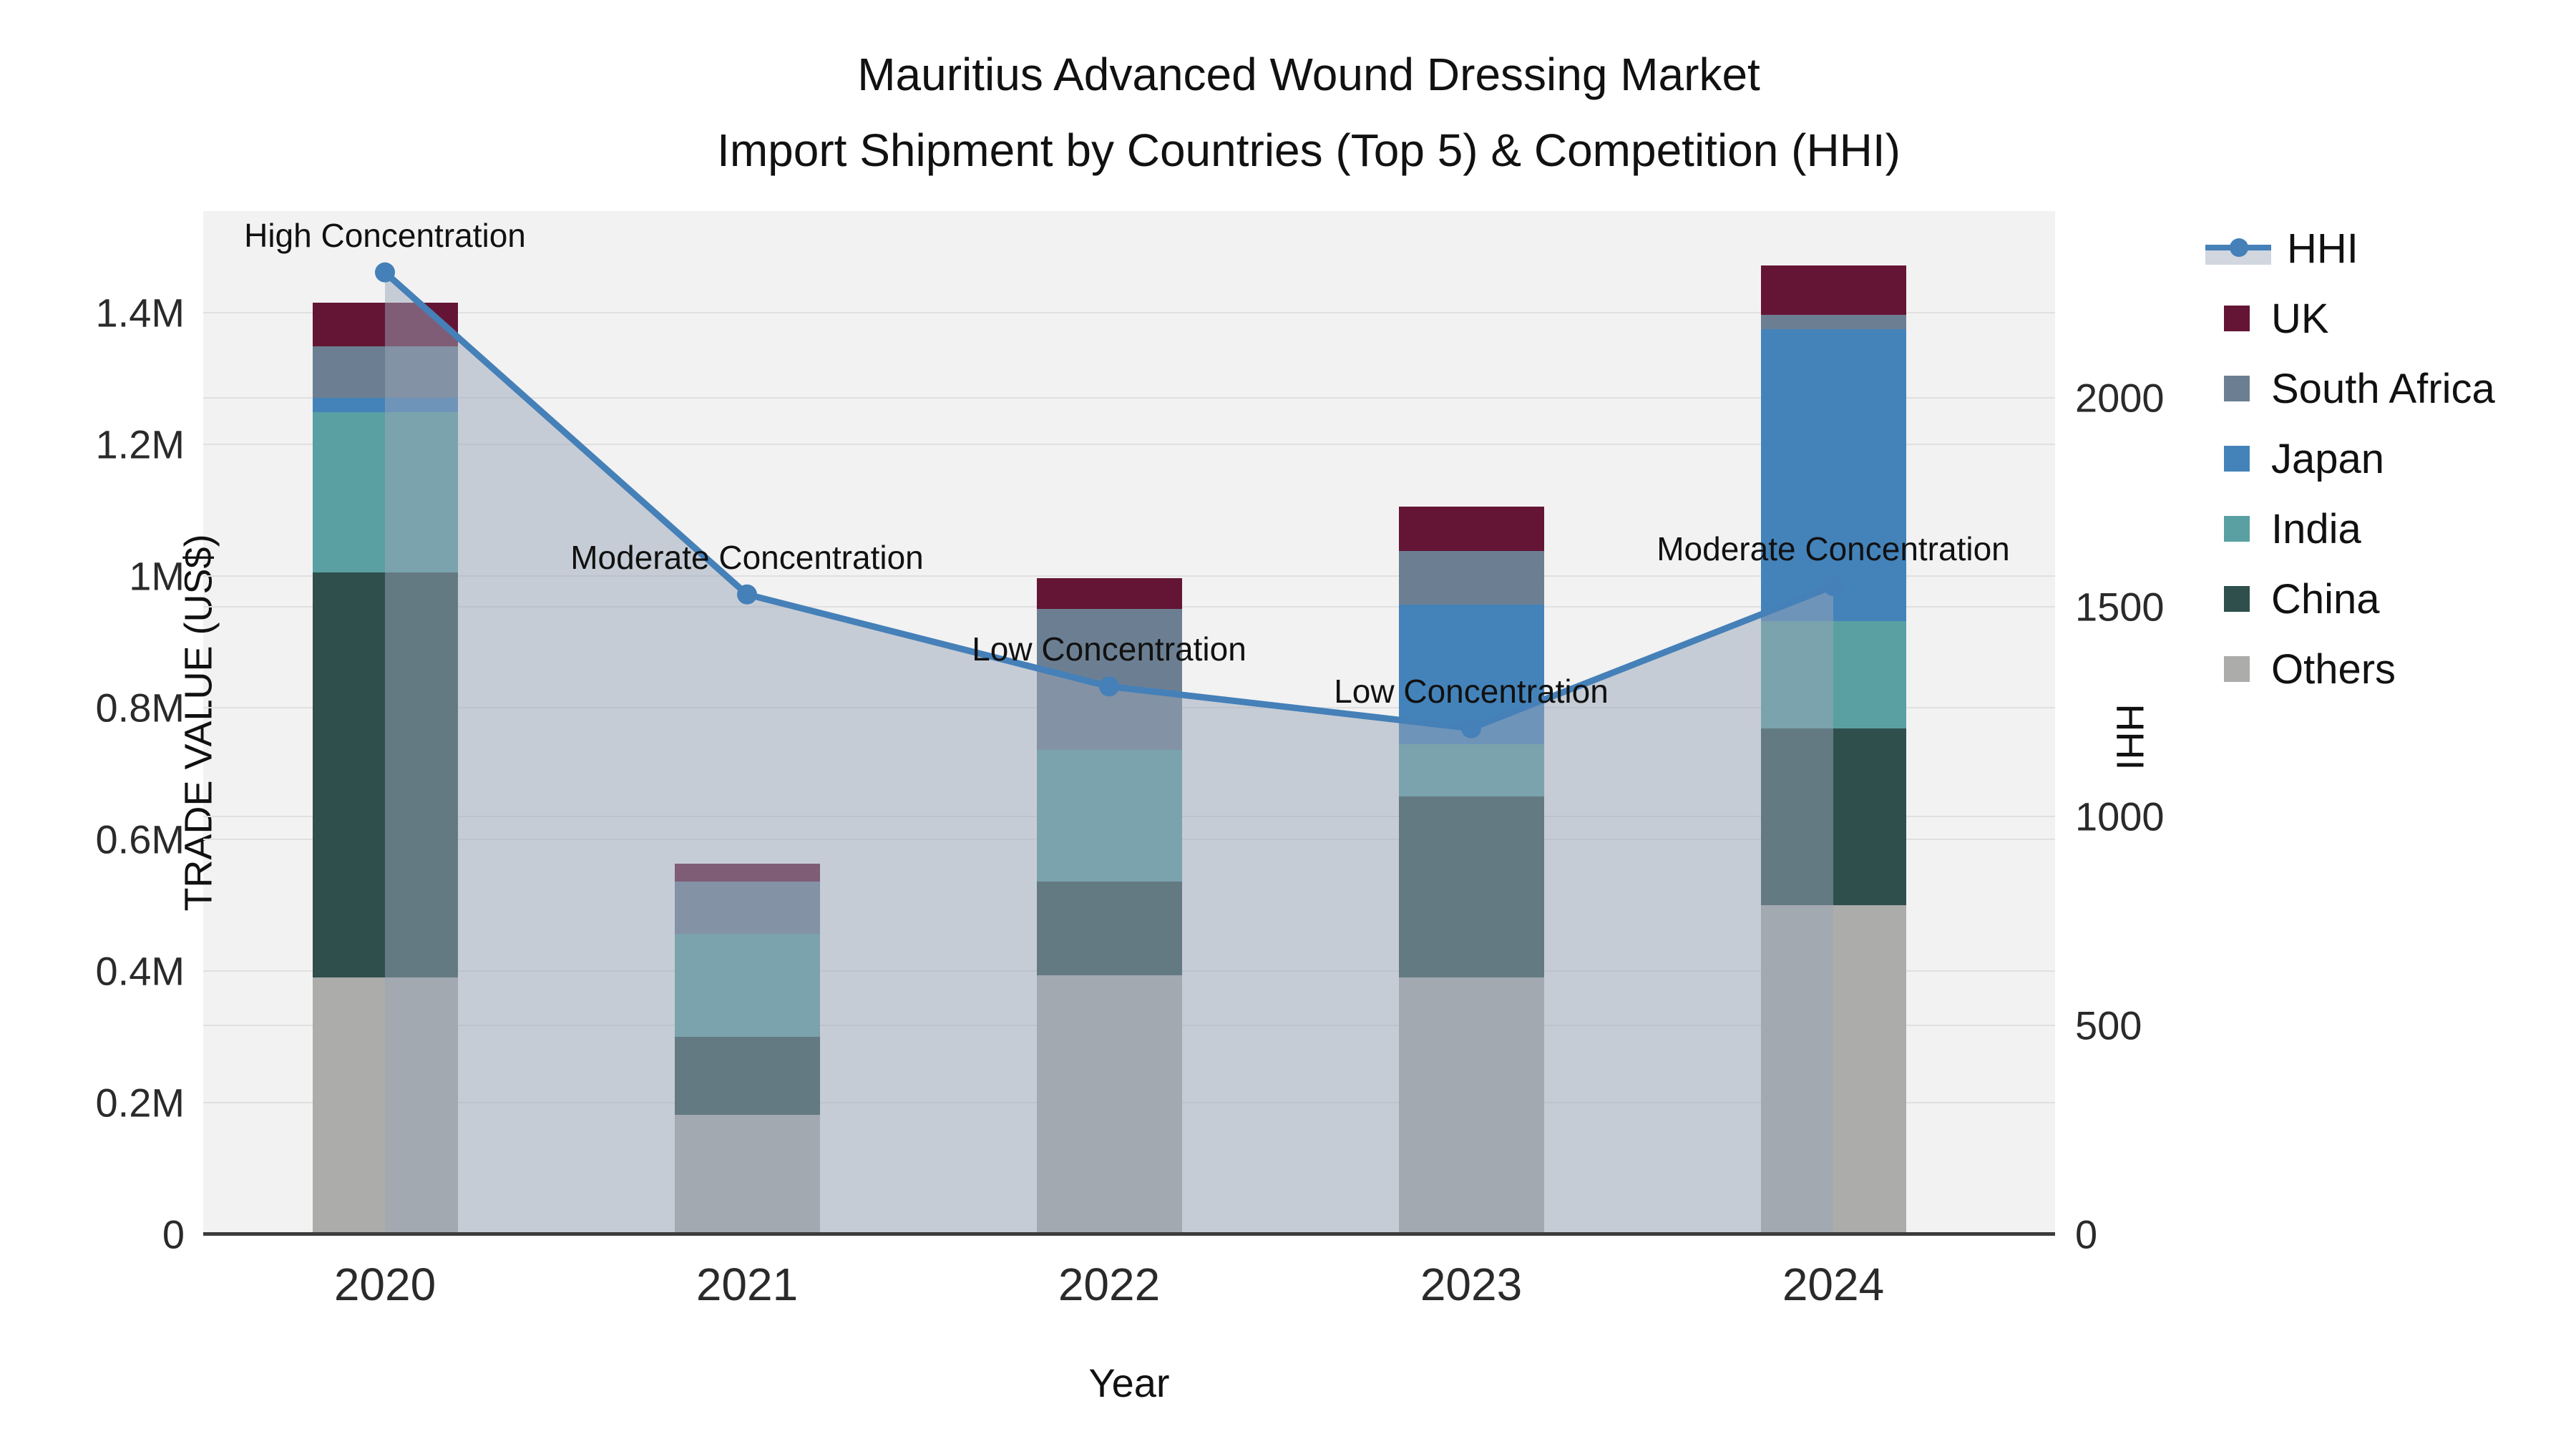  I want to click on legend: HHI UK South Africa Japan India China Others, so click(2350, 471).